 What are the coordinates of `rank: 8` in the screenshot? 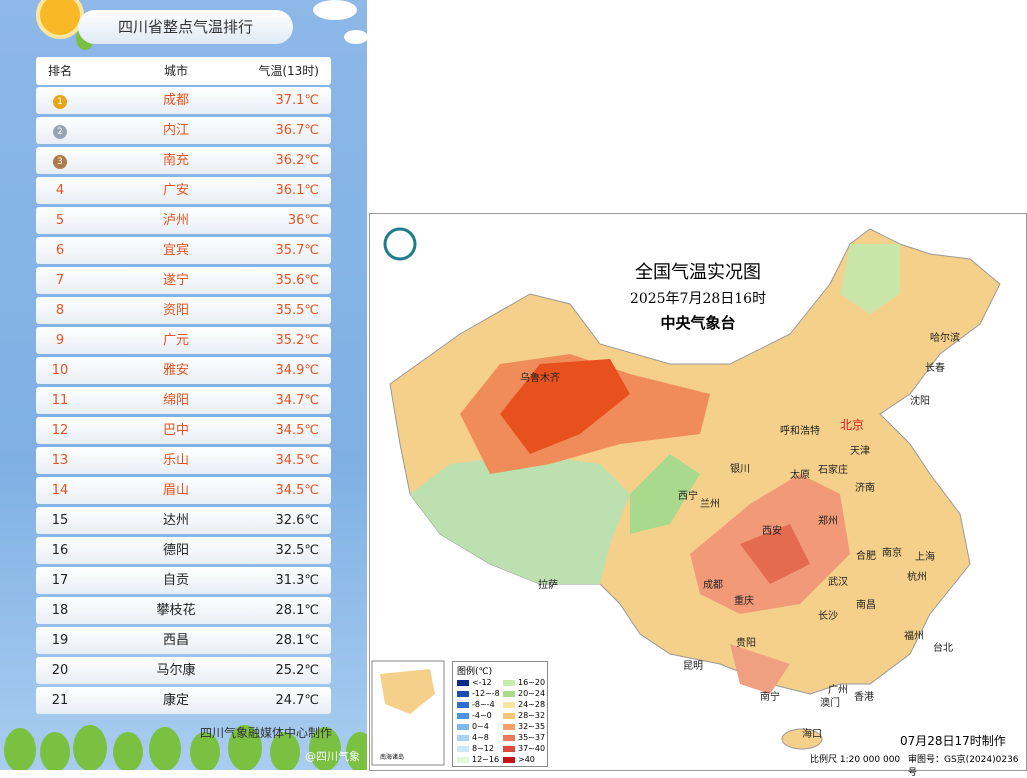 It's located at (60, 310).